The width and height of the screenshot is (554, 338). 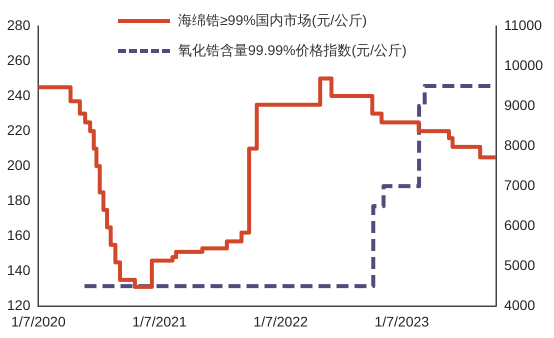 What do you see at coordinates (520, 265) in the screenshot?
I see `y2-tick-label: 5000` at bounding box center [520, 265].